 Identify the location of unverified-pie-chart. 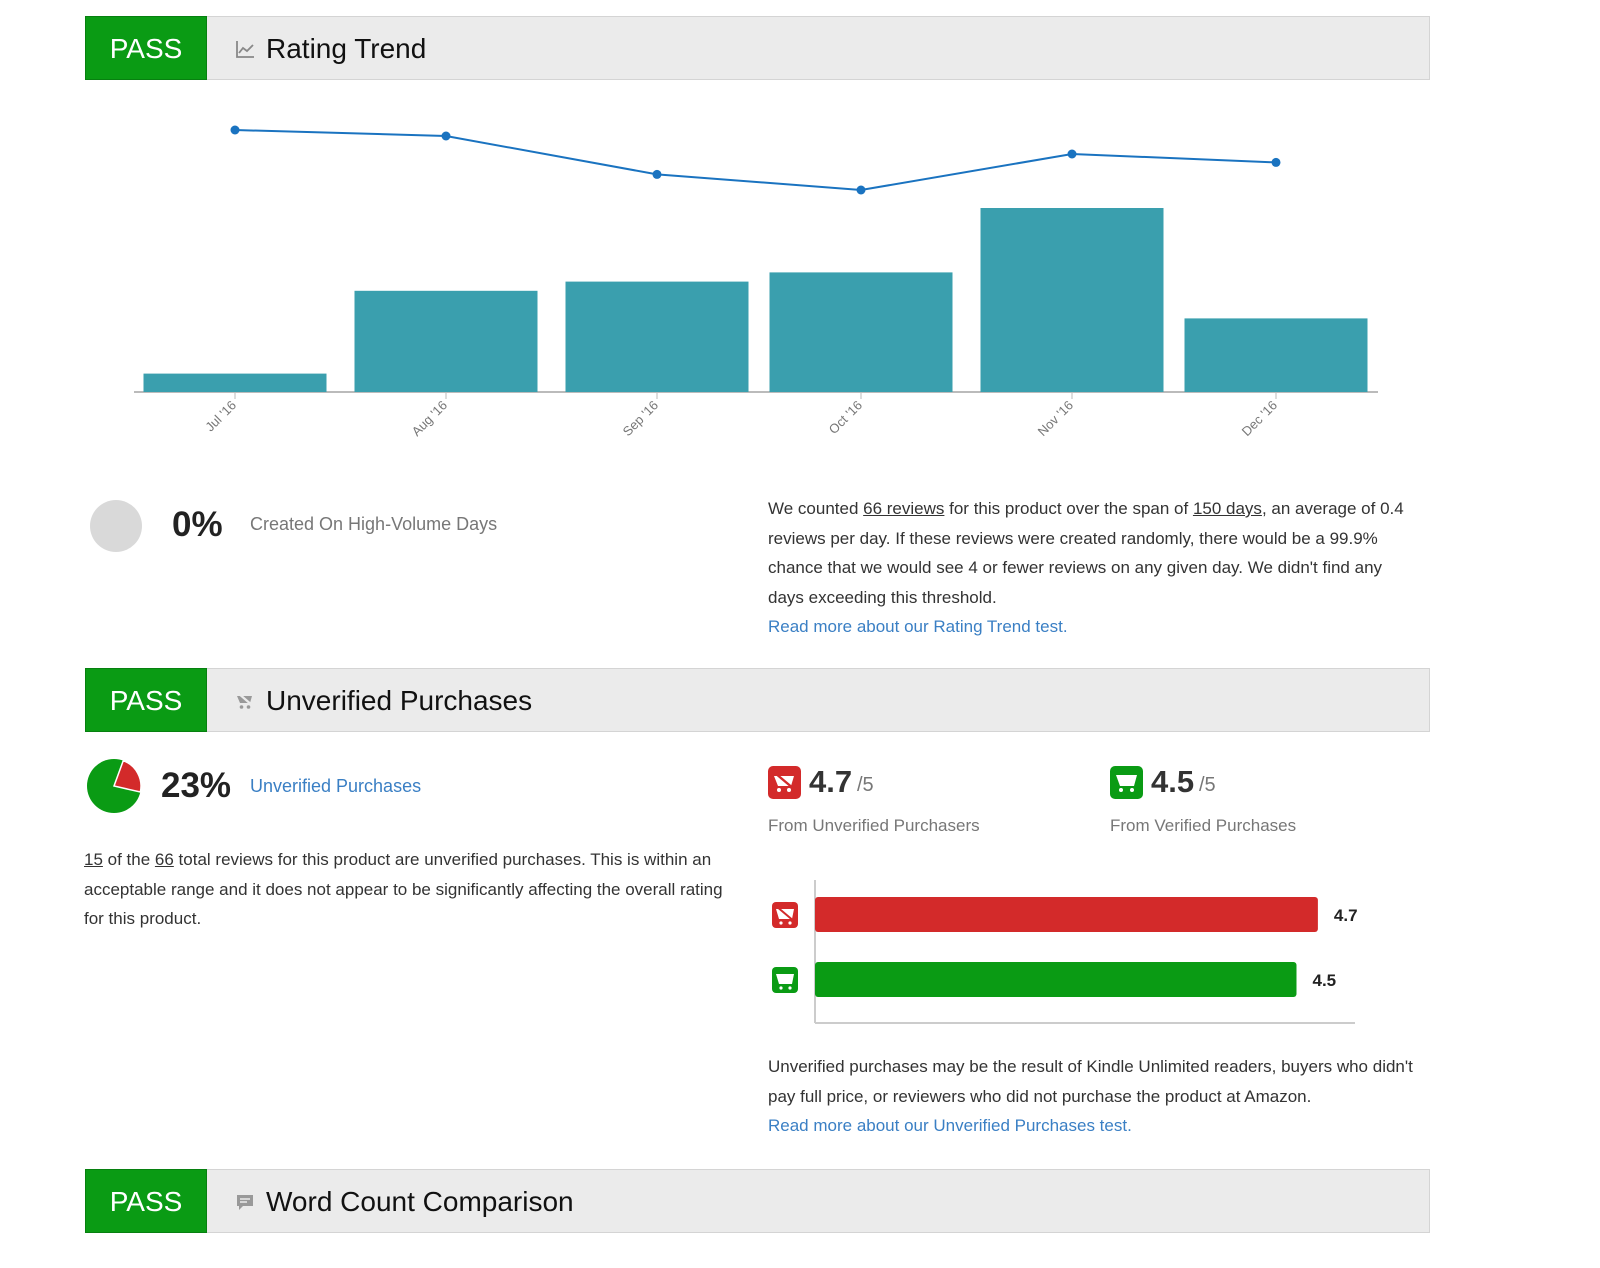
(114, 786).